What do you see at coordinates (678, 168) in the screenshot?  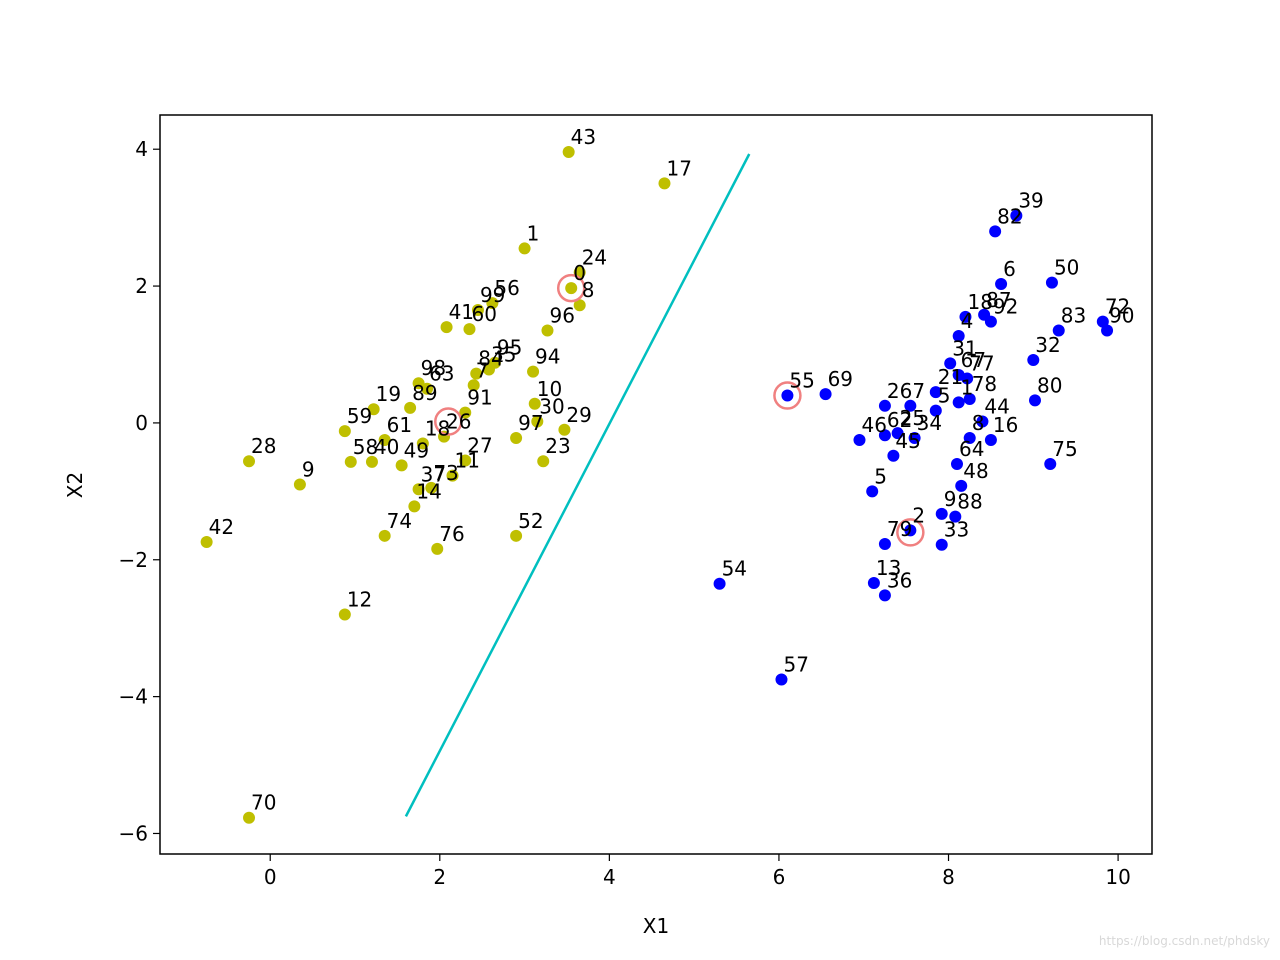 I see `point-label: 17` at bounding box center [678, 168].